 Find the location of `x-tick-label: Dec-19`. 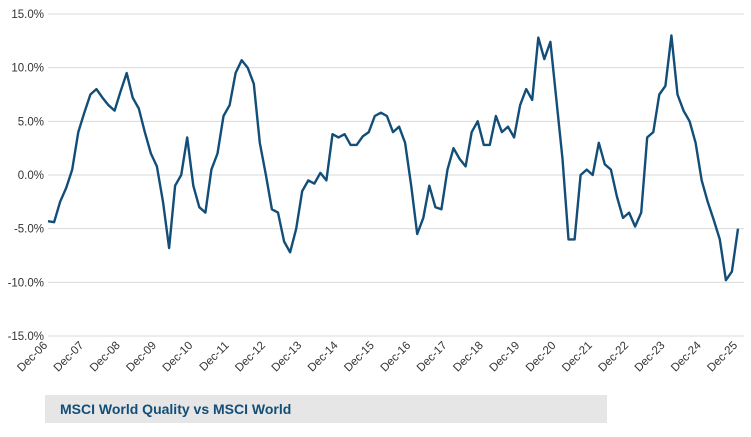

x-tick-label: Dec-19 is located at coordinates (505, 357).